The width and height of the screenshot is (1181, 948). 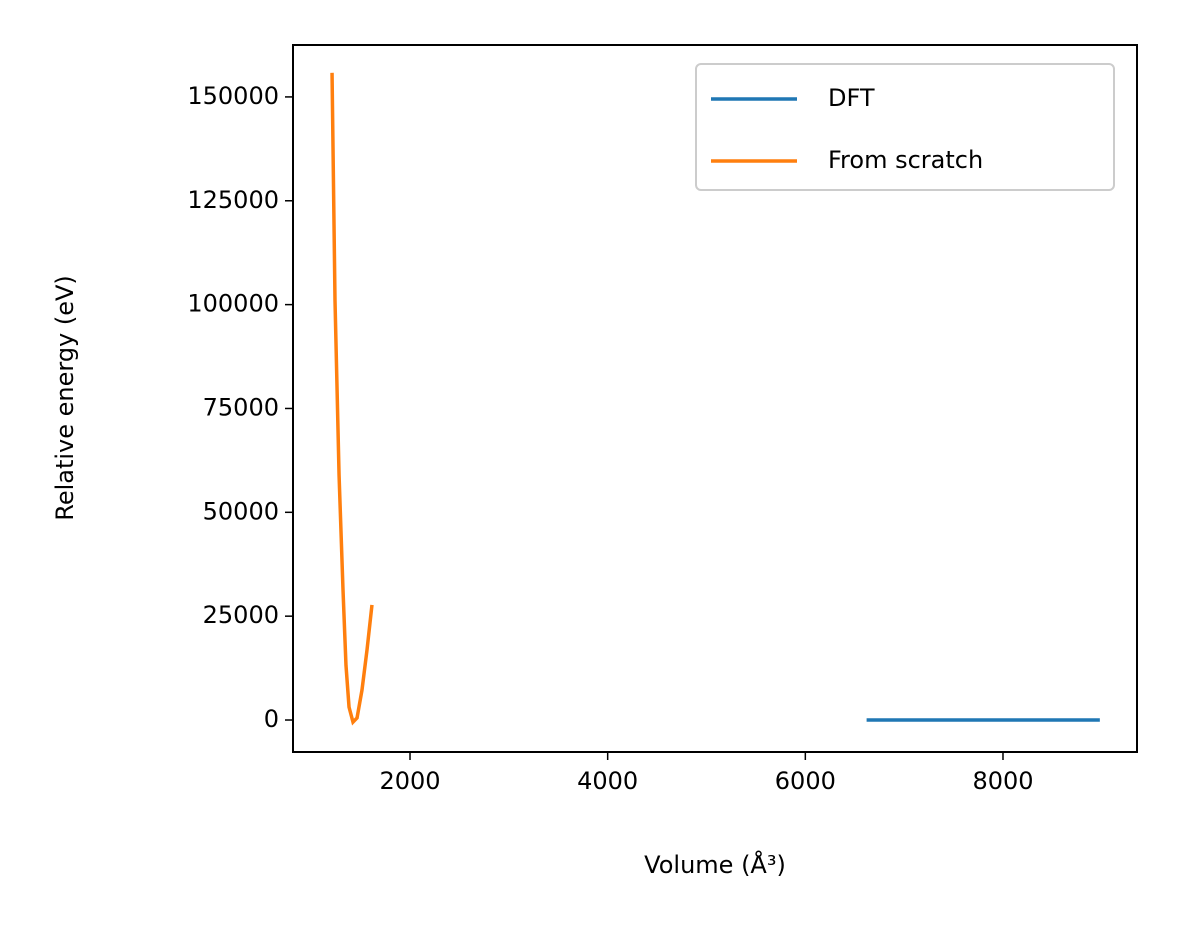 I want to click on legend-label: From scratch, so click(x=905, y=160).